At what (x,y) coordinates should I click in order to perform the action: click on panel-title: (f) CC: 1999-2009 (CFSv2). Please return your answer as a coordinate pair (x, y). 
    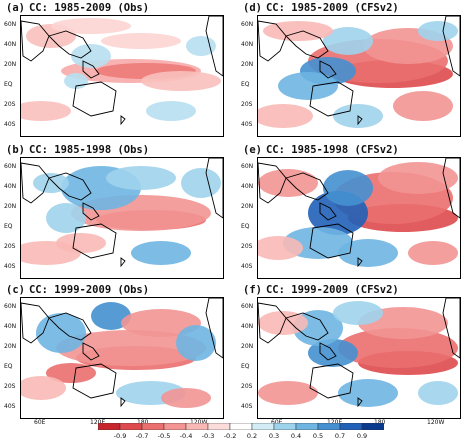
    Looking at the image, I should click on (321, 290).